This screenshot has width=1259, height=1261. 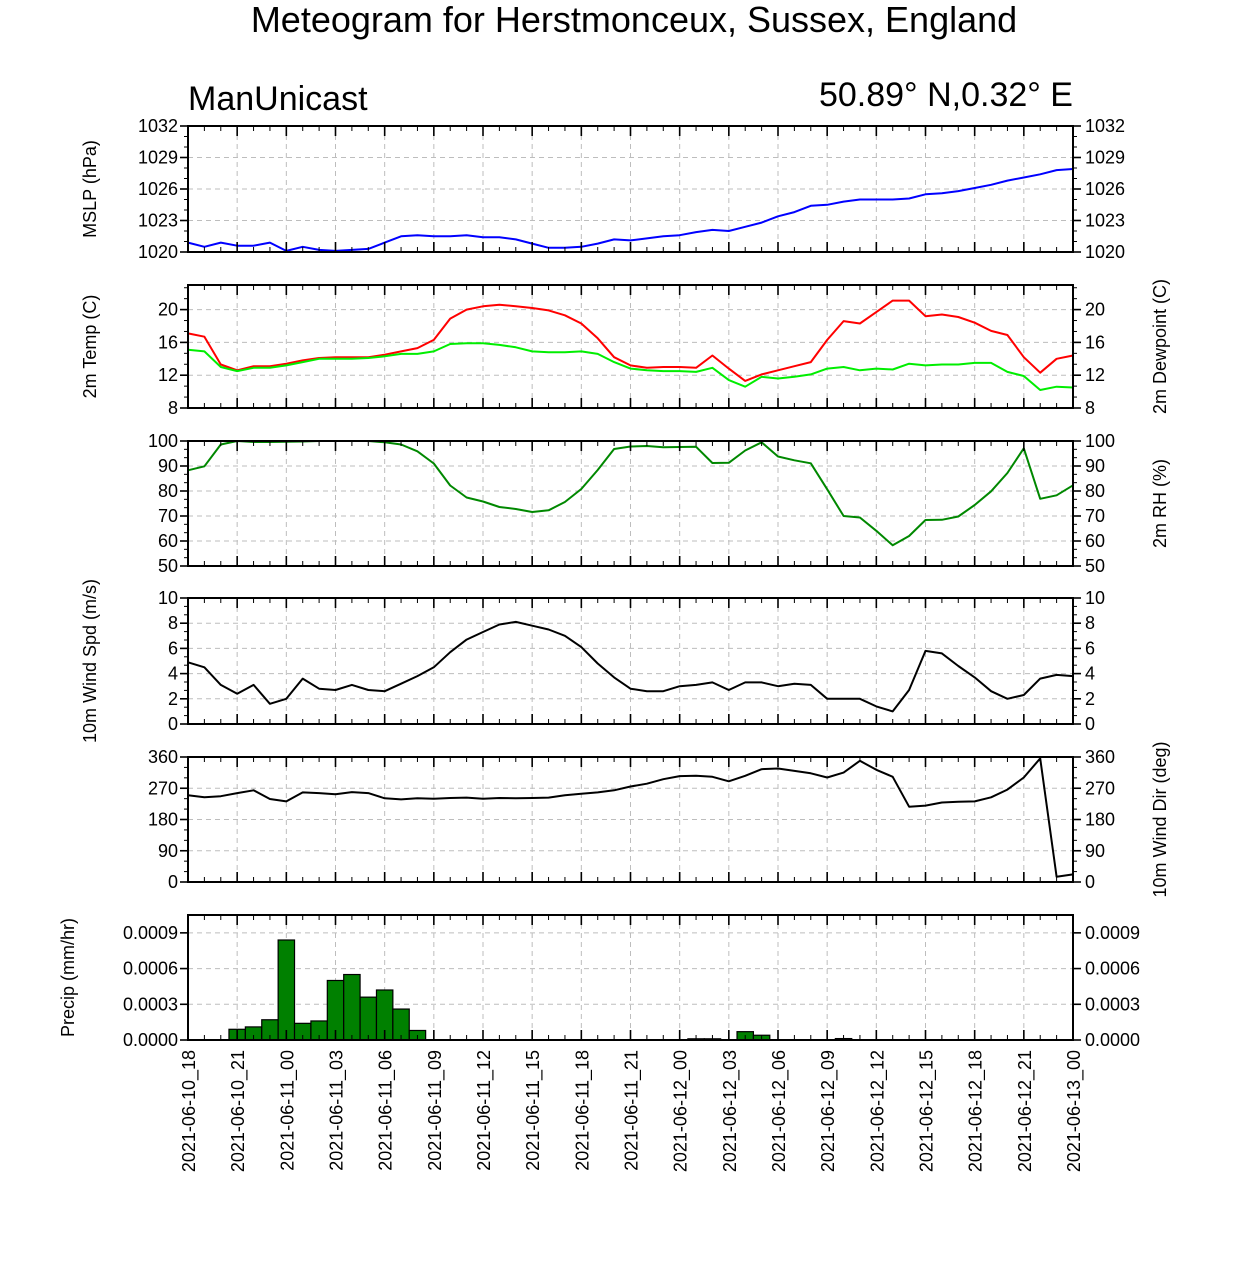 What do you see at coordinates (730, 1111) in the screenshot?
I see `x-tick-label: 2021-06-12_03` at bounding box center [730, 1111].